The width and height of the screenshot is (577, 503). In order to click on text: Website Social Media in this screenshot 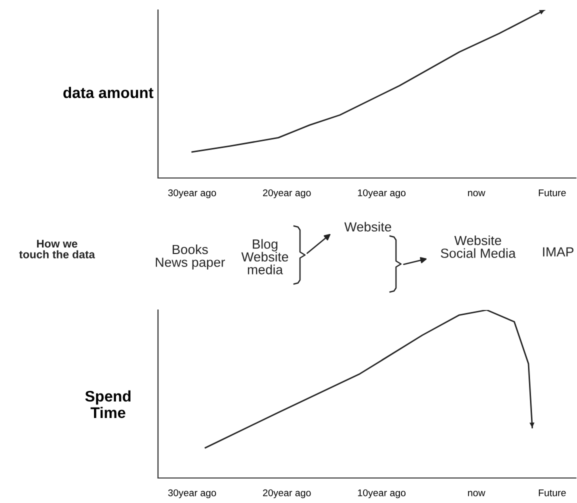, I will do `click(478, 246)`.